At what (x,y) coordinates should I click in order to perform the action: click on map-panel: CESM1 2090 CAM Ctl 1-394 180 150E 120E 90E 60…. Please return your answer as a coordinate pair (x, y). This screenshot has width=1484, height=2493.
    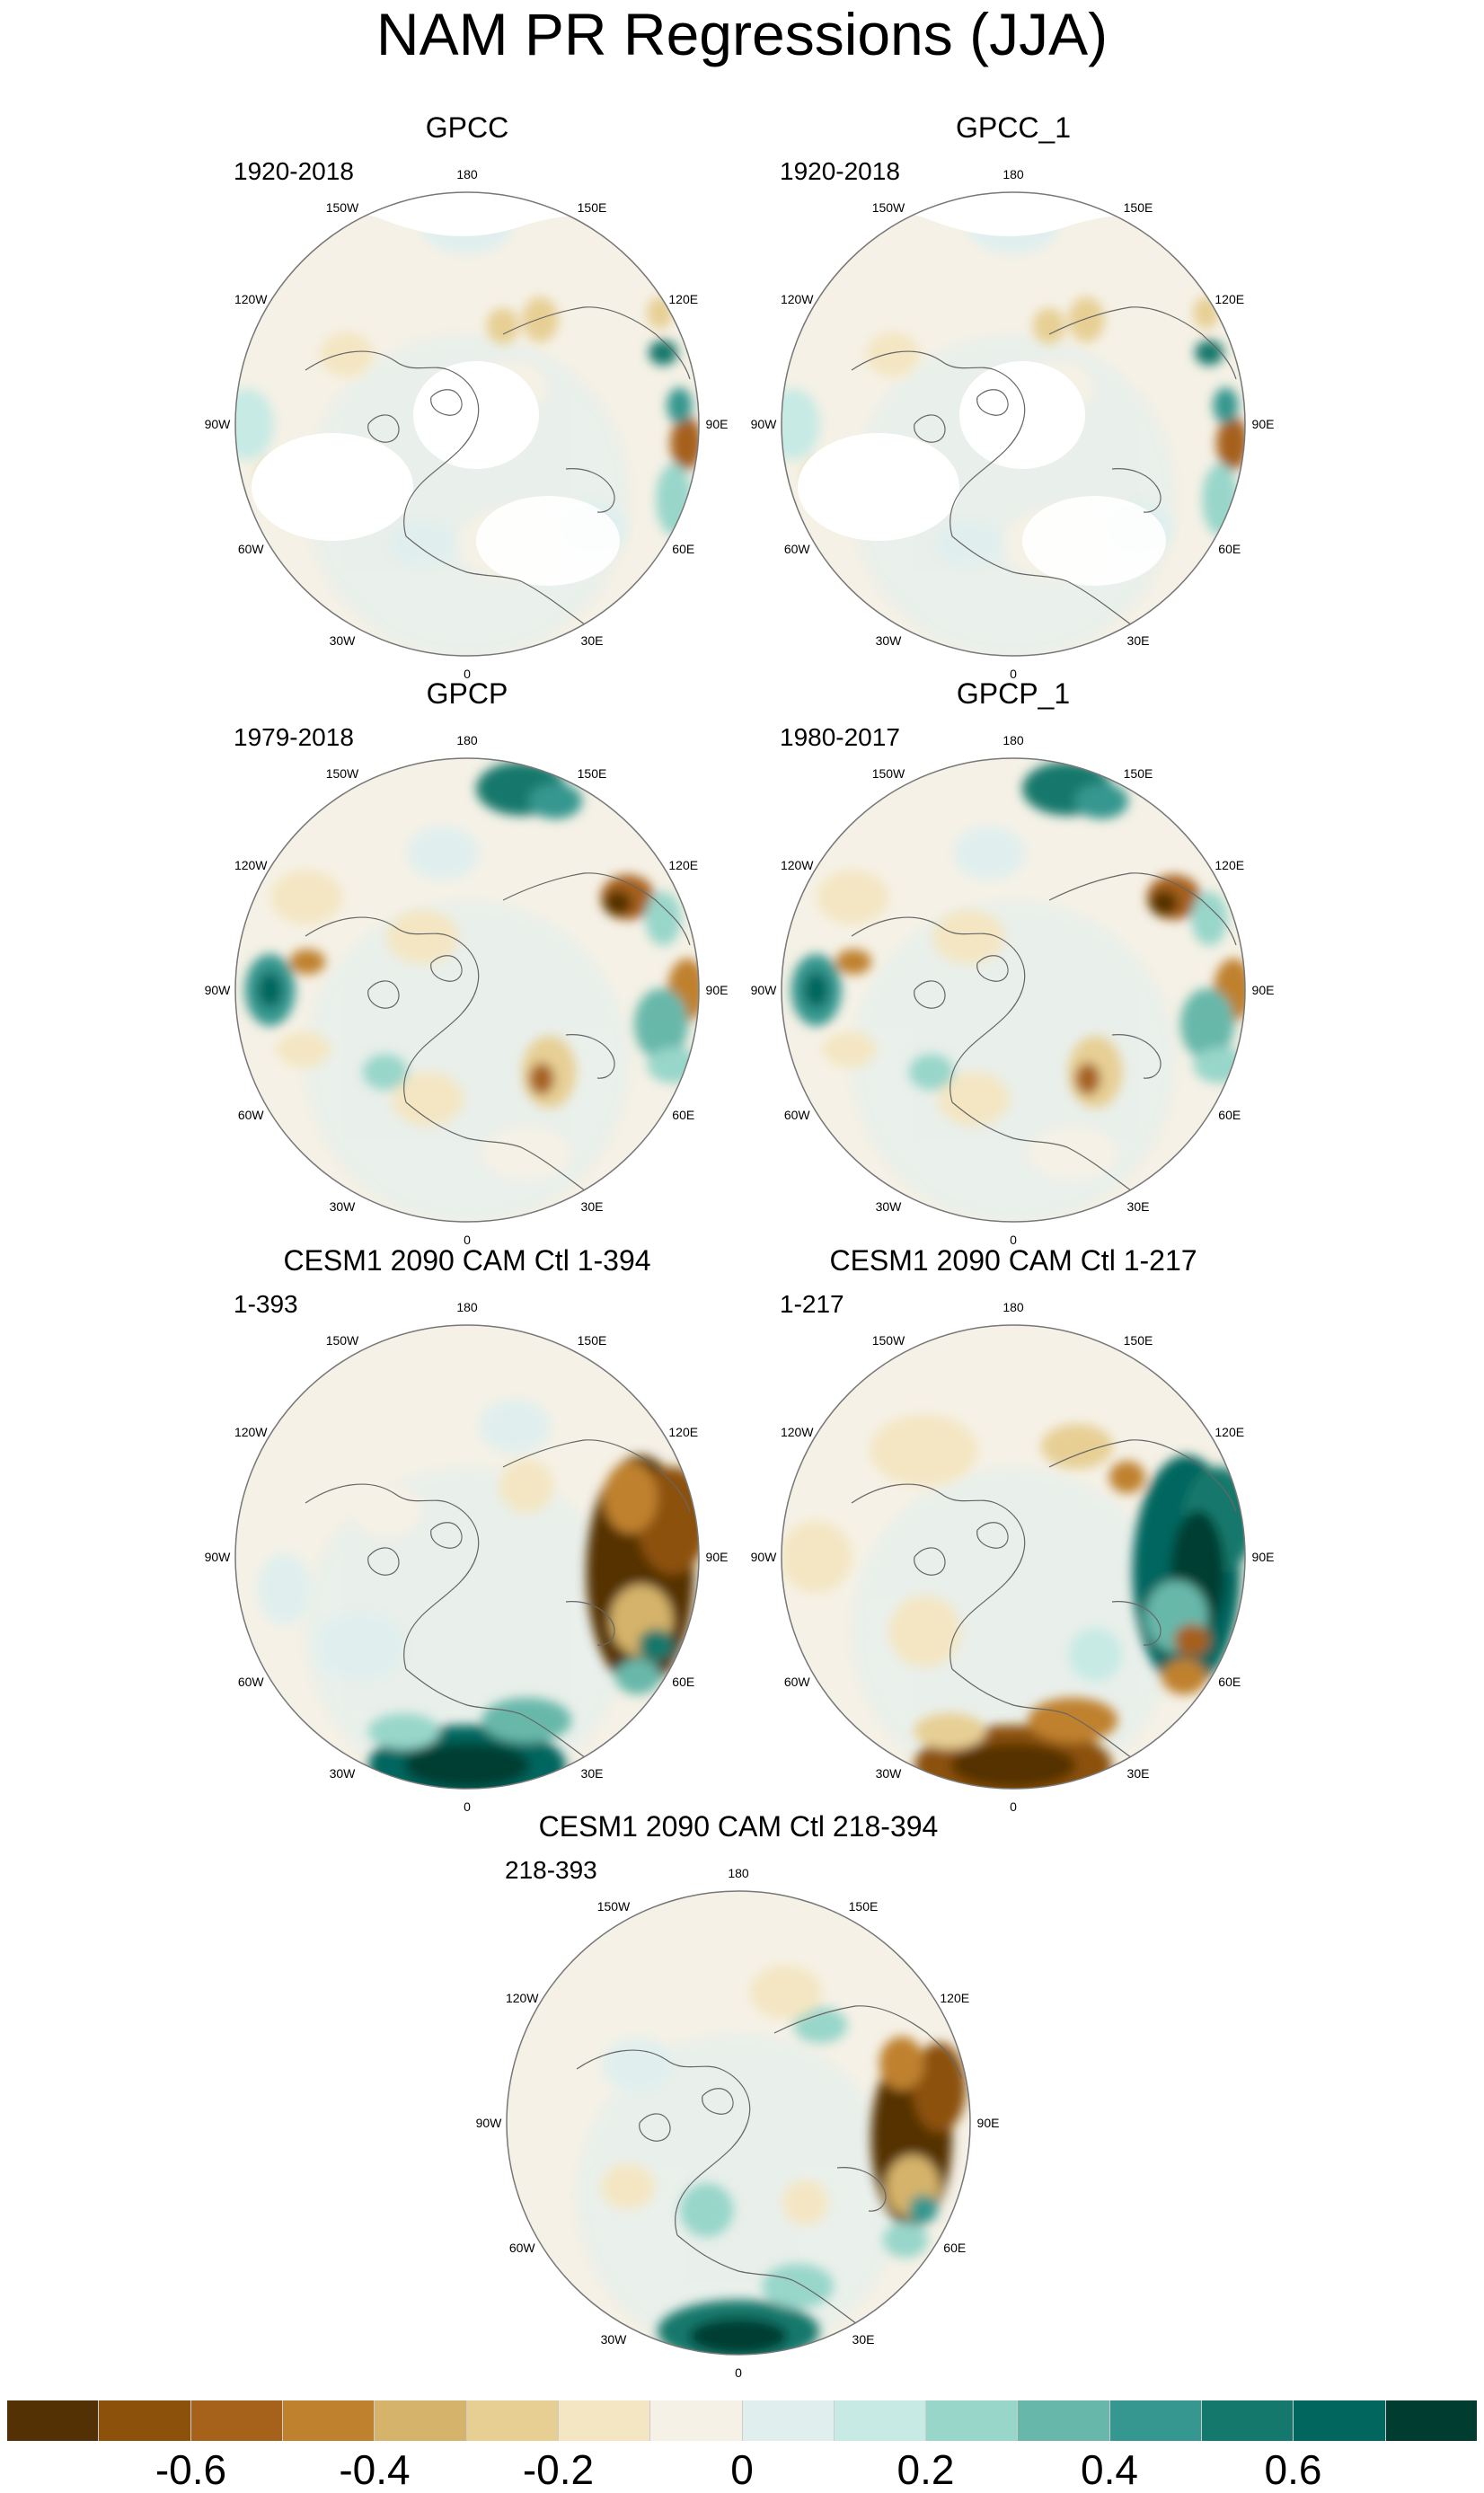
    Looking at the image, I should click on (467, 1528).